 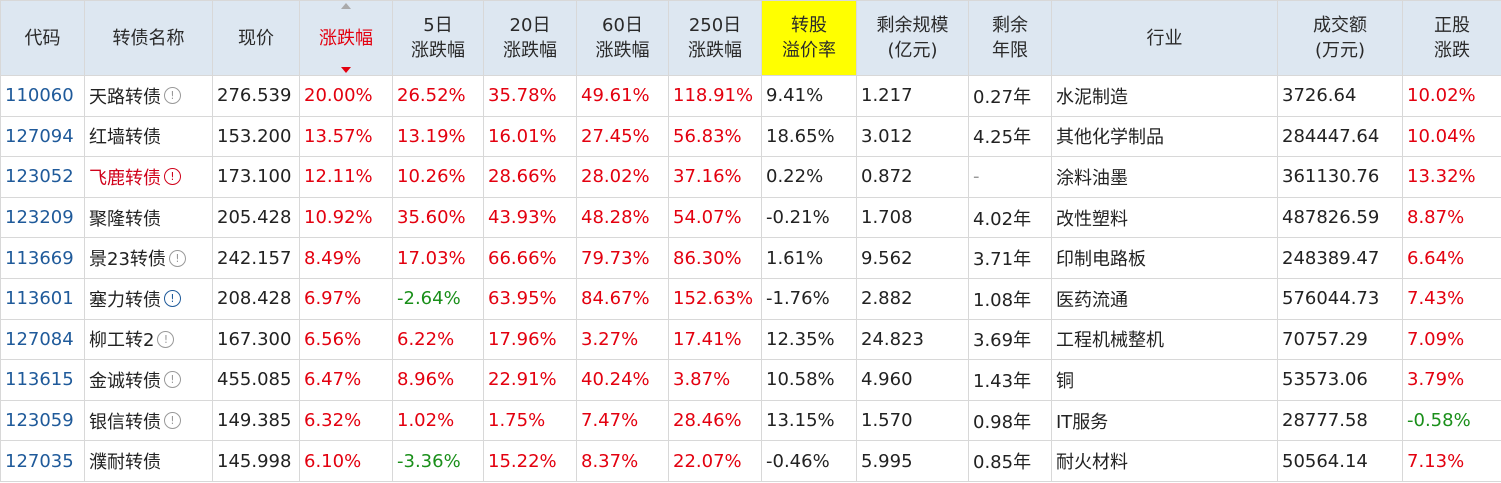 I want to click on bond-name-link: 塞力转债, so click(x=125, y=300).